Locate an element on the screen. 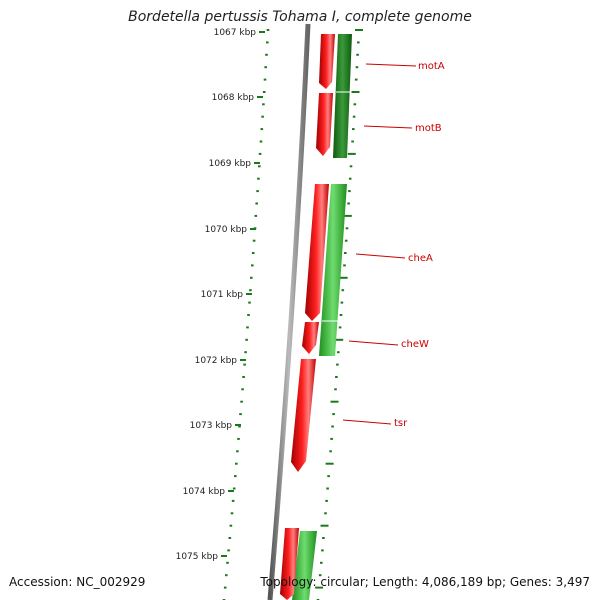 This screenshot has width=600, height=600. genome-backbone is located at coordinates (289, 311).